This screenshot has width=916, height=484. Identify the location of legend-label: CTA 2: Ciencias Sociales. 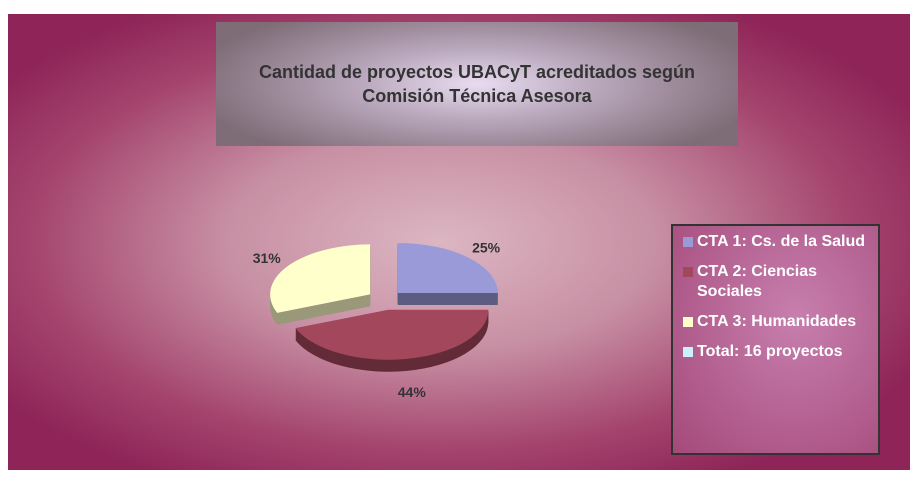
(757, 281).